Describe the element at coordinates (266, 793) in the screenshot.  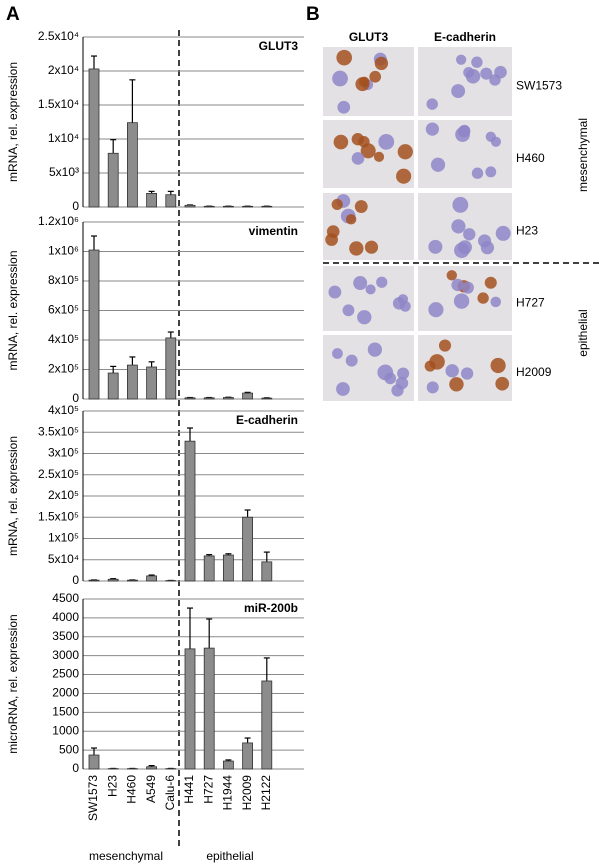
I see `x-tick-label: H2122` at that location.